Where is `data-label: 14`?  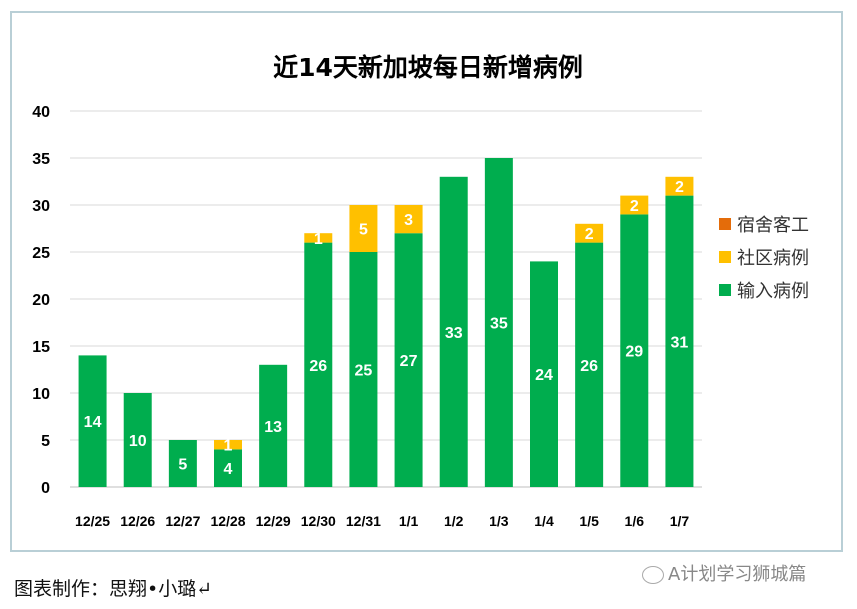 data-label: 14 is located at coordinates (93, 422).